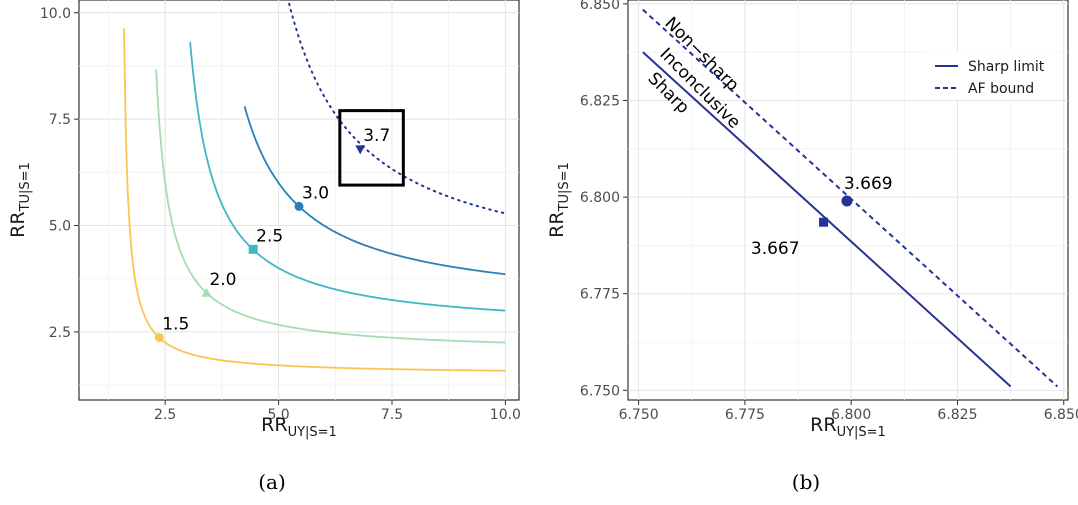  What do you see at coordinates (175, 324) in the screenshot?
I see `label-bound-1.5: 1.5` at bounding box center [175, 324].